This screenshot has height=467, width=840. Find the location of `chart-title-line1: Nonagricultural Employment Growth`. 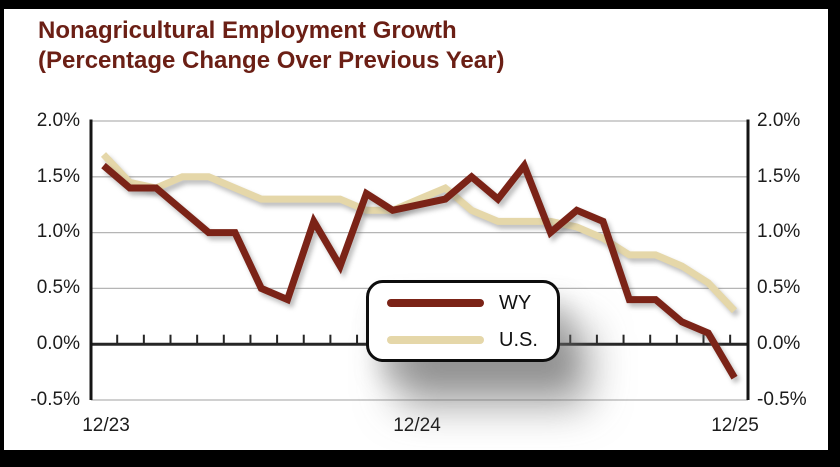

chart-title-line1: Nonagricultural Employment Growth is located at coordinates (247, 30).